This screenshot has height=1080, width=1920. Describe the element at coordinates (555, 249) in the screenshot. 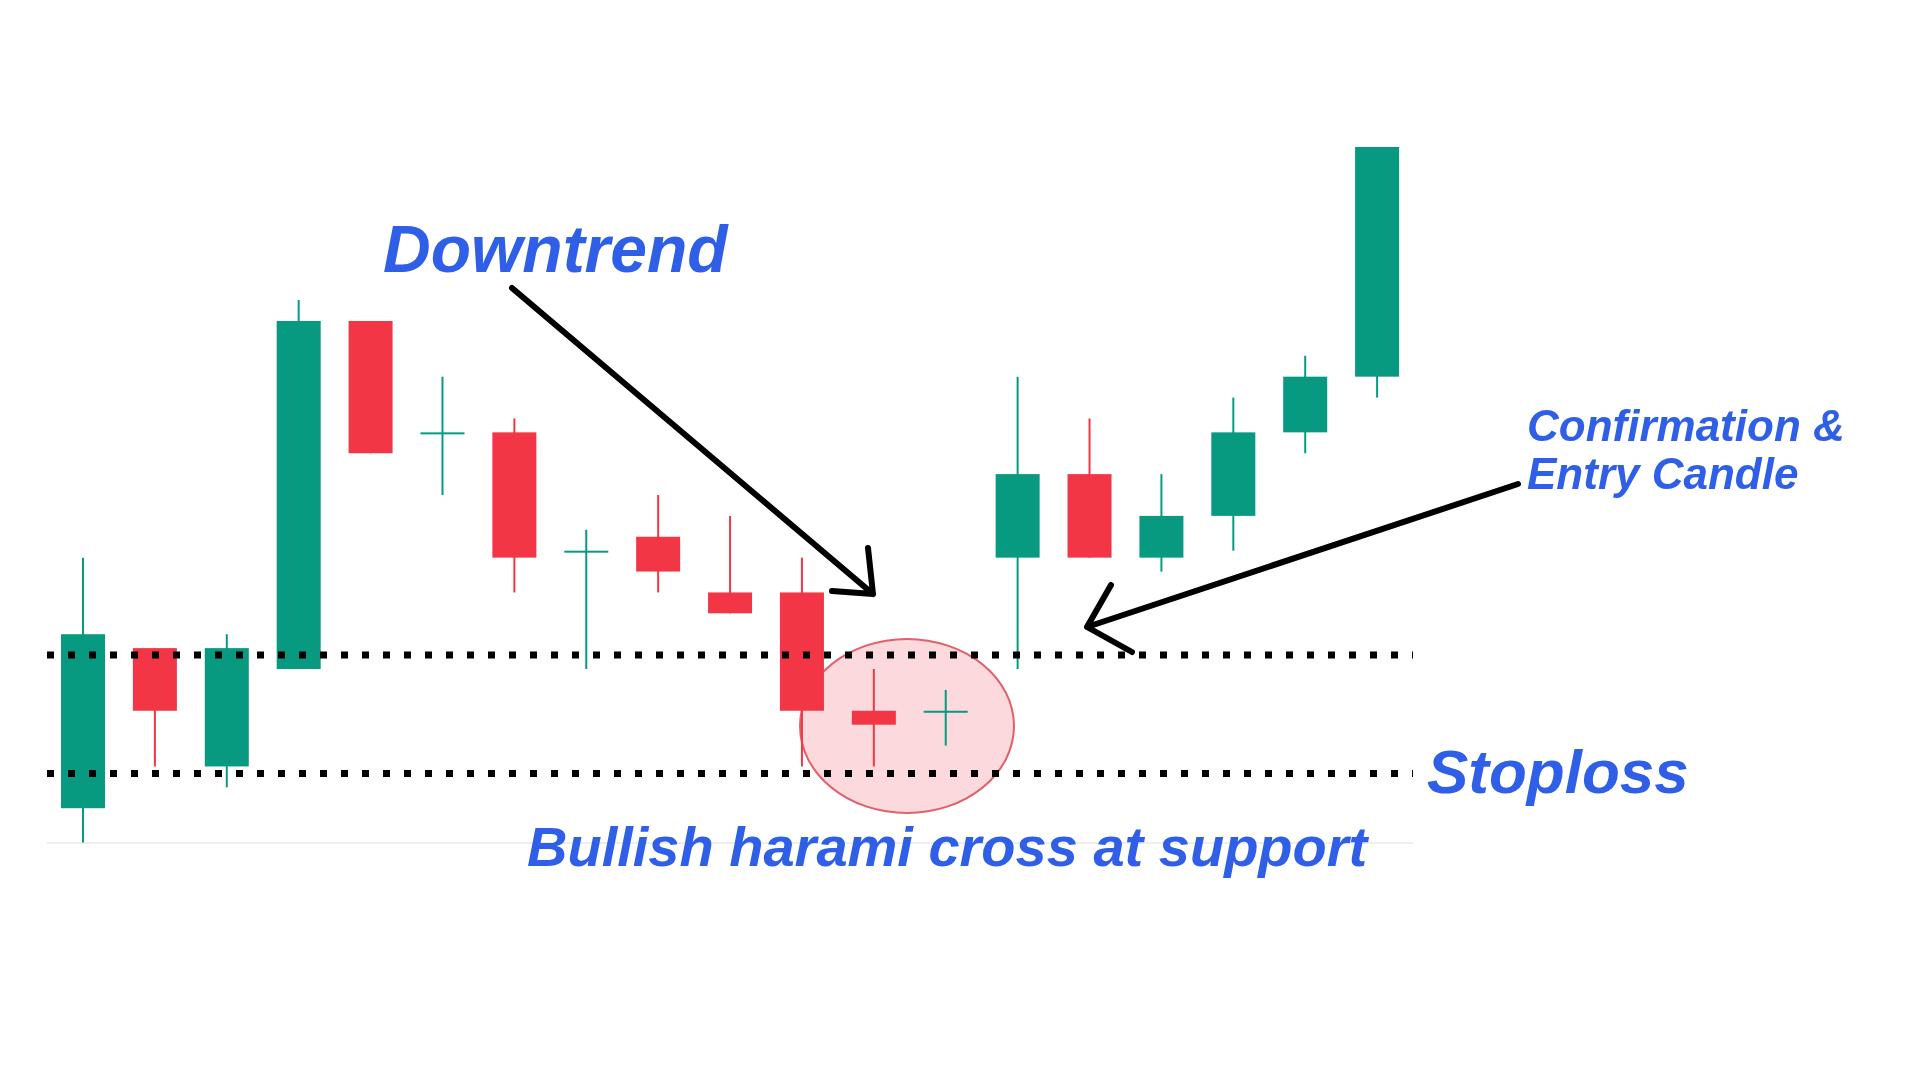

I see `annotation: Downtrend` at that location.